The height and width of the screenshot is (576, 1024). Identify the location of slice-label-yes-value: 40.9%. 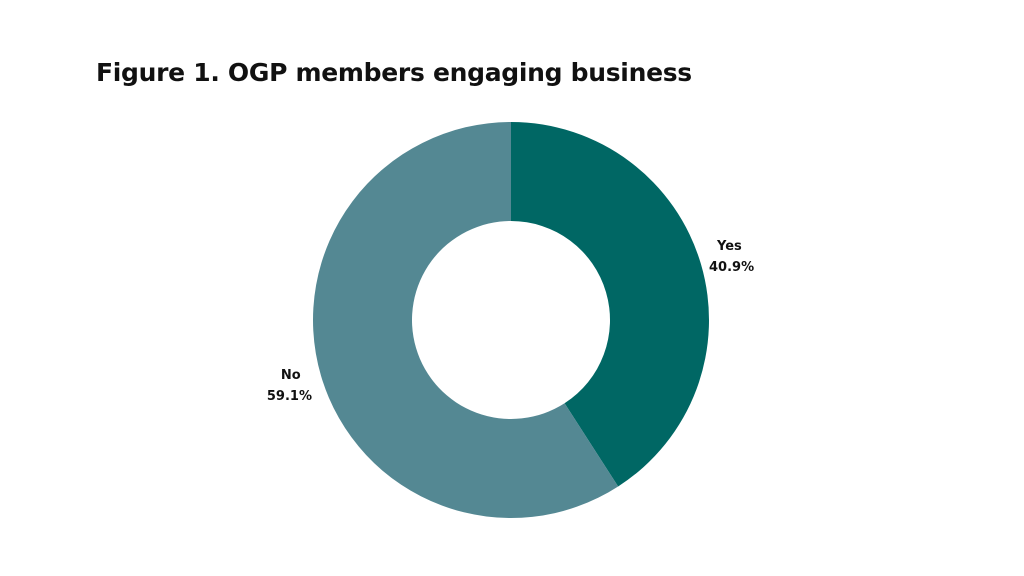
(732, 267).